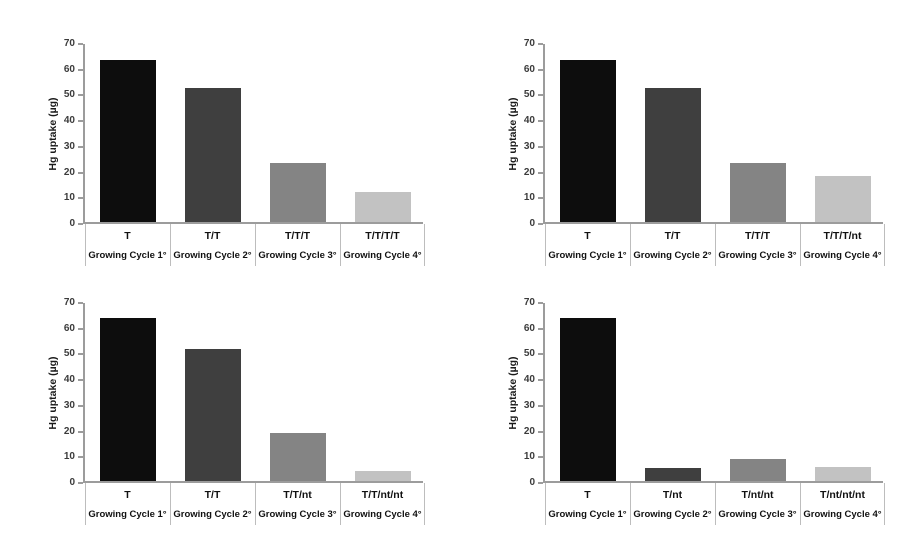 This screenshot has width=900, height=550. What do you see at coordinates (297, 495) in the screenshot?
I see `category-label: T/T/nt` at bounding box center [297, 495].